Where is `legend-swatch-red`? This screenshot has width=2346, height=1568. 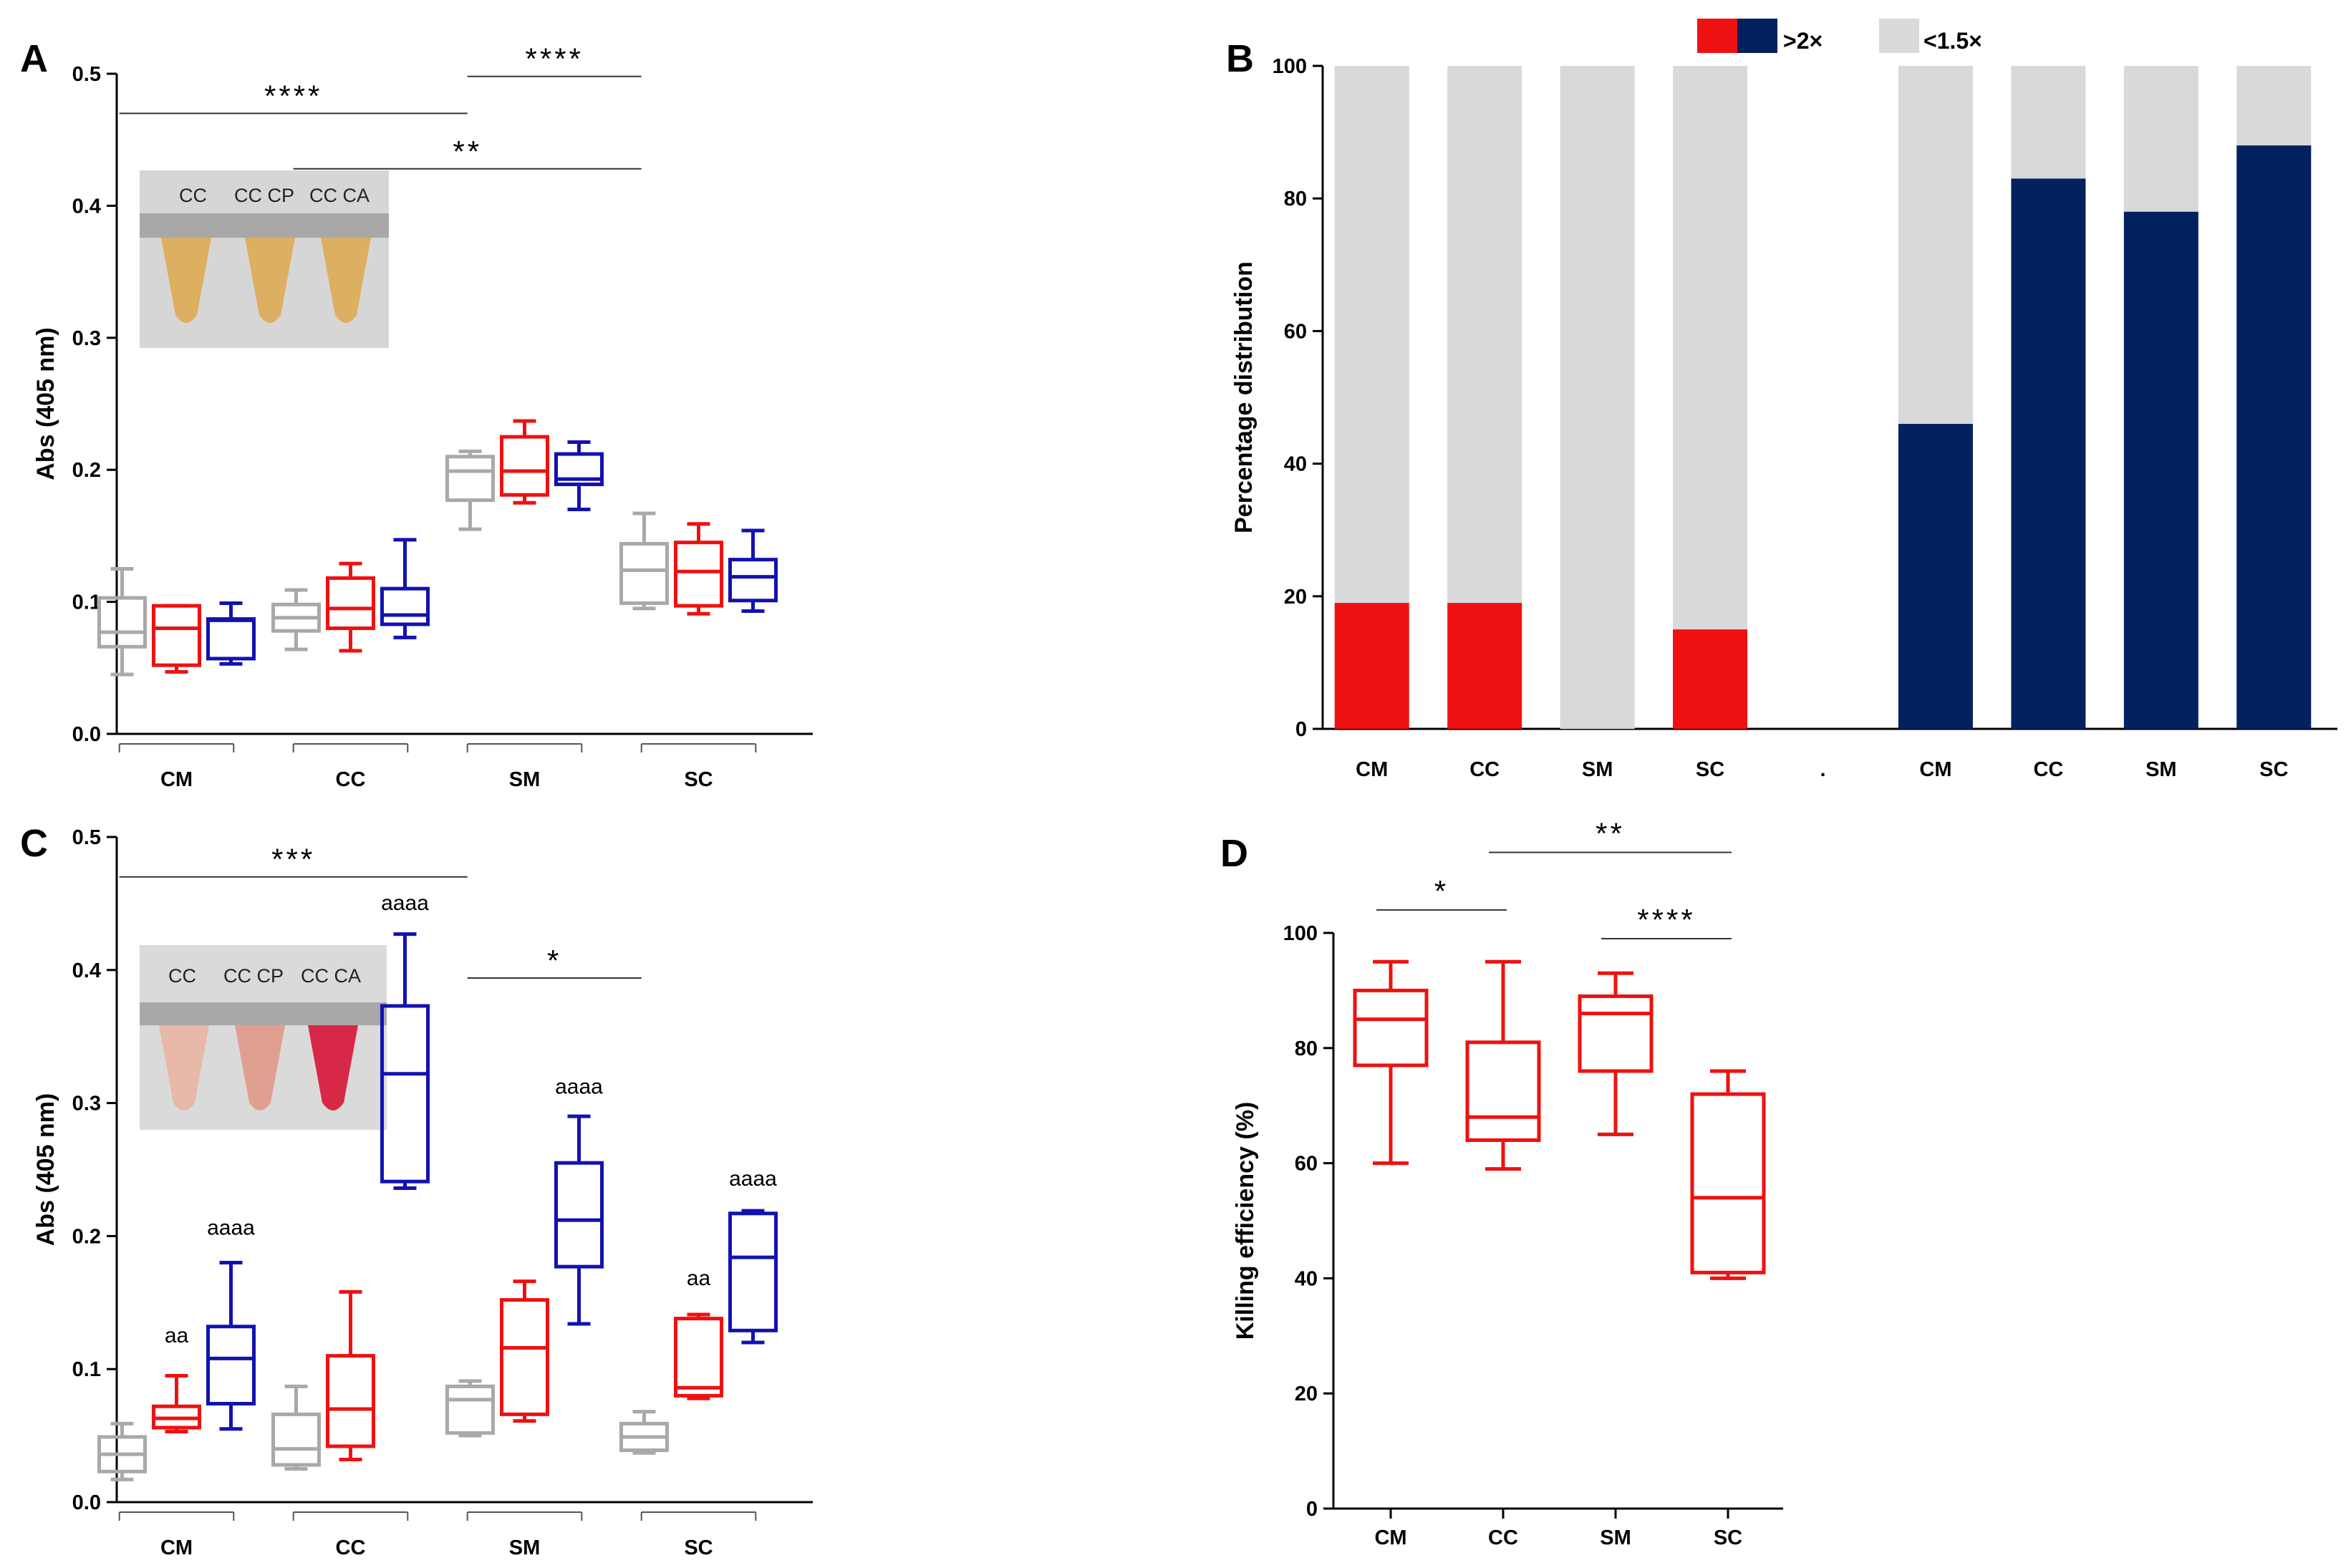 legend-swatch-red is located at coordinates (1717, 36).